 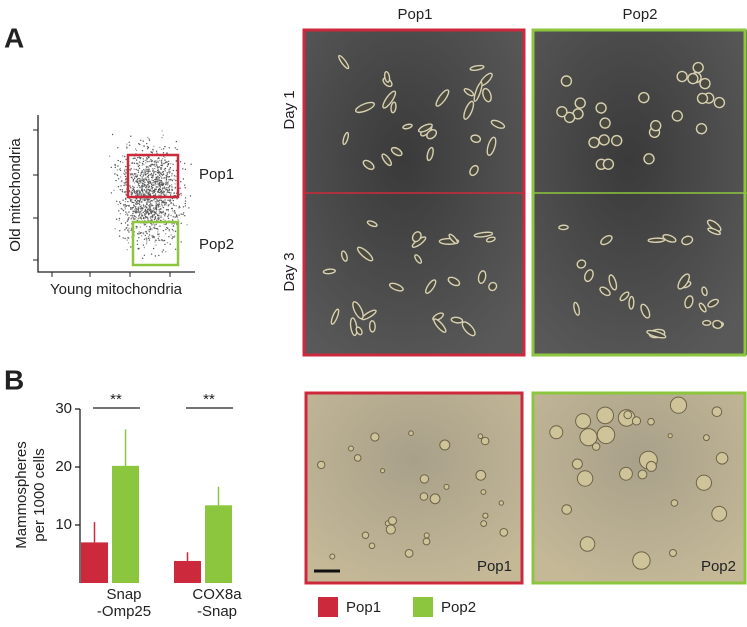 What do you see at coordinates (124, 611) in the screenshot?
I see `x-tick-label: -Omp25` at bounding box center [124, 611].